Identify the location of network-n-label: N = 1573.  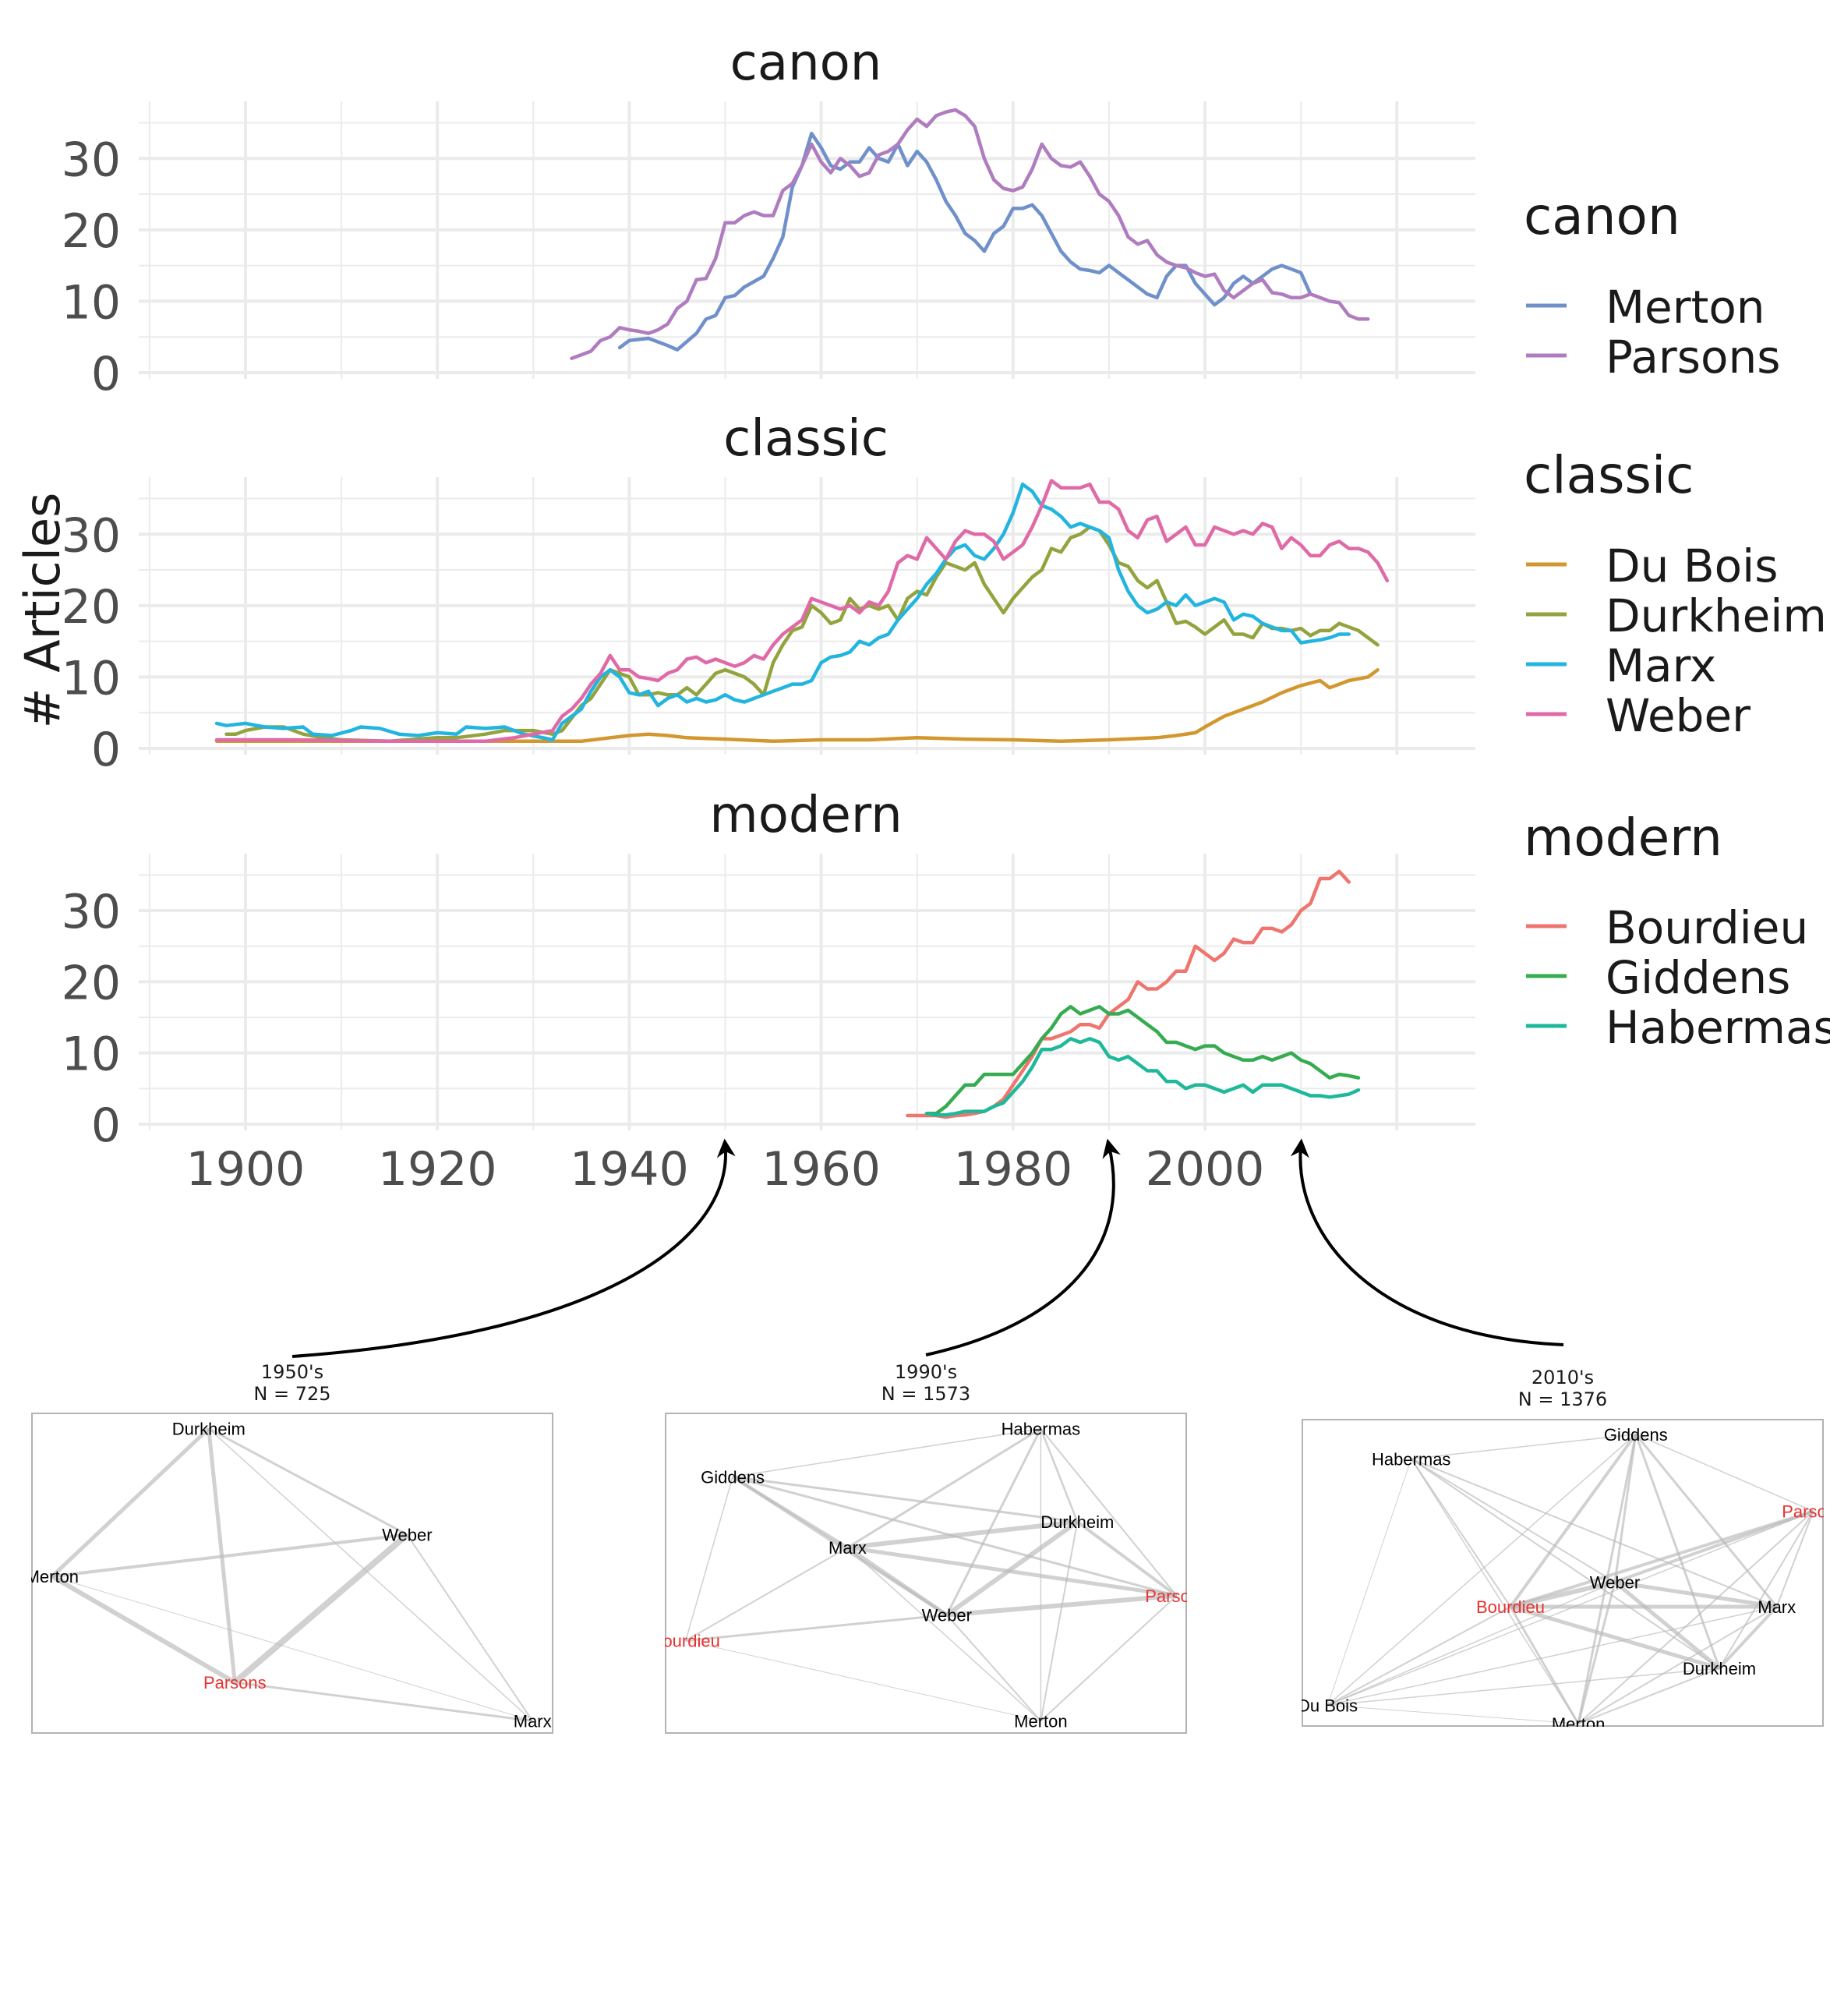
(925, 1394).